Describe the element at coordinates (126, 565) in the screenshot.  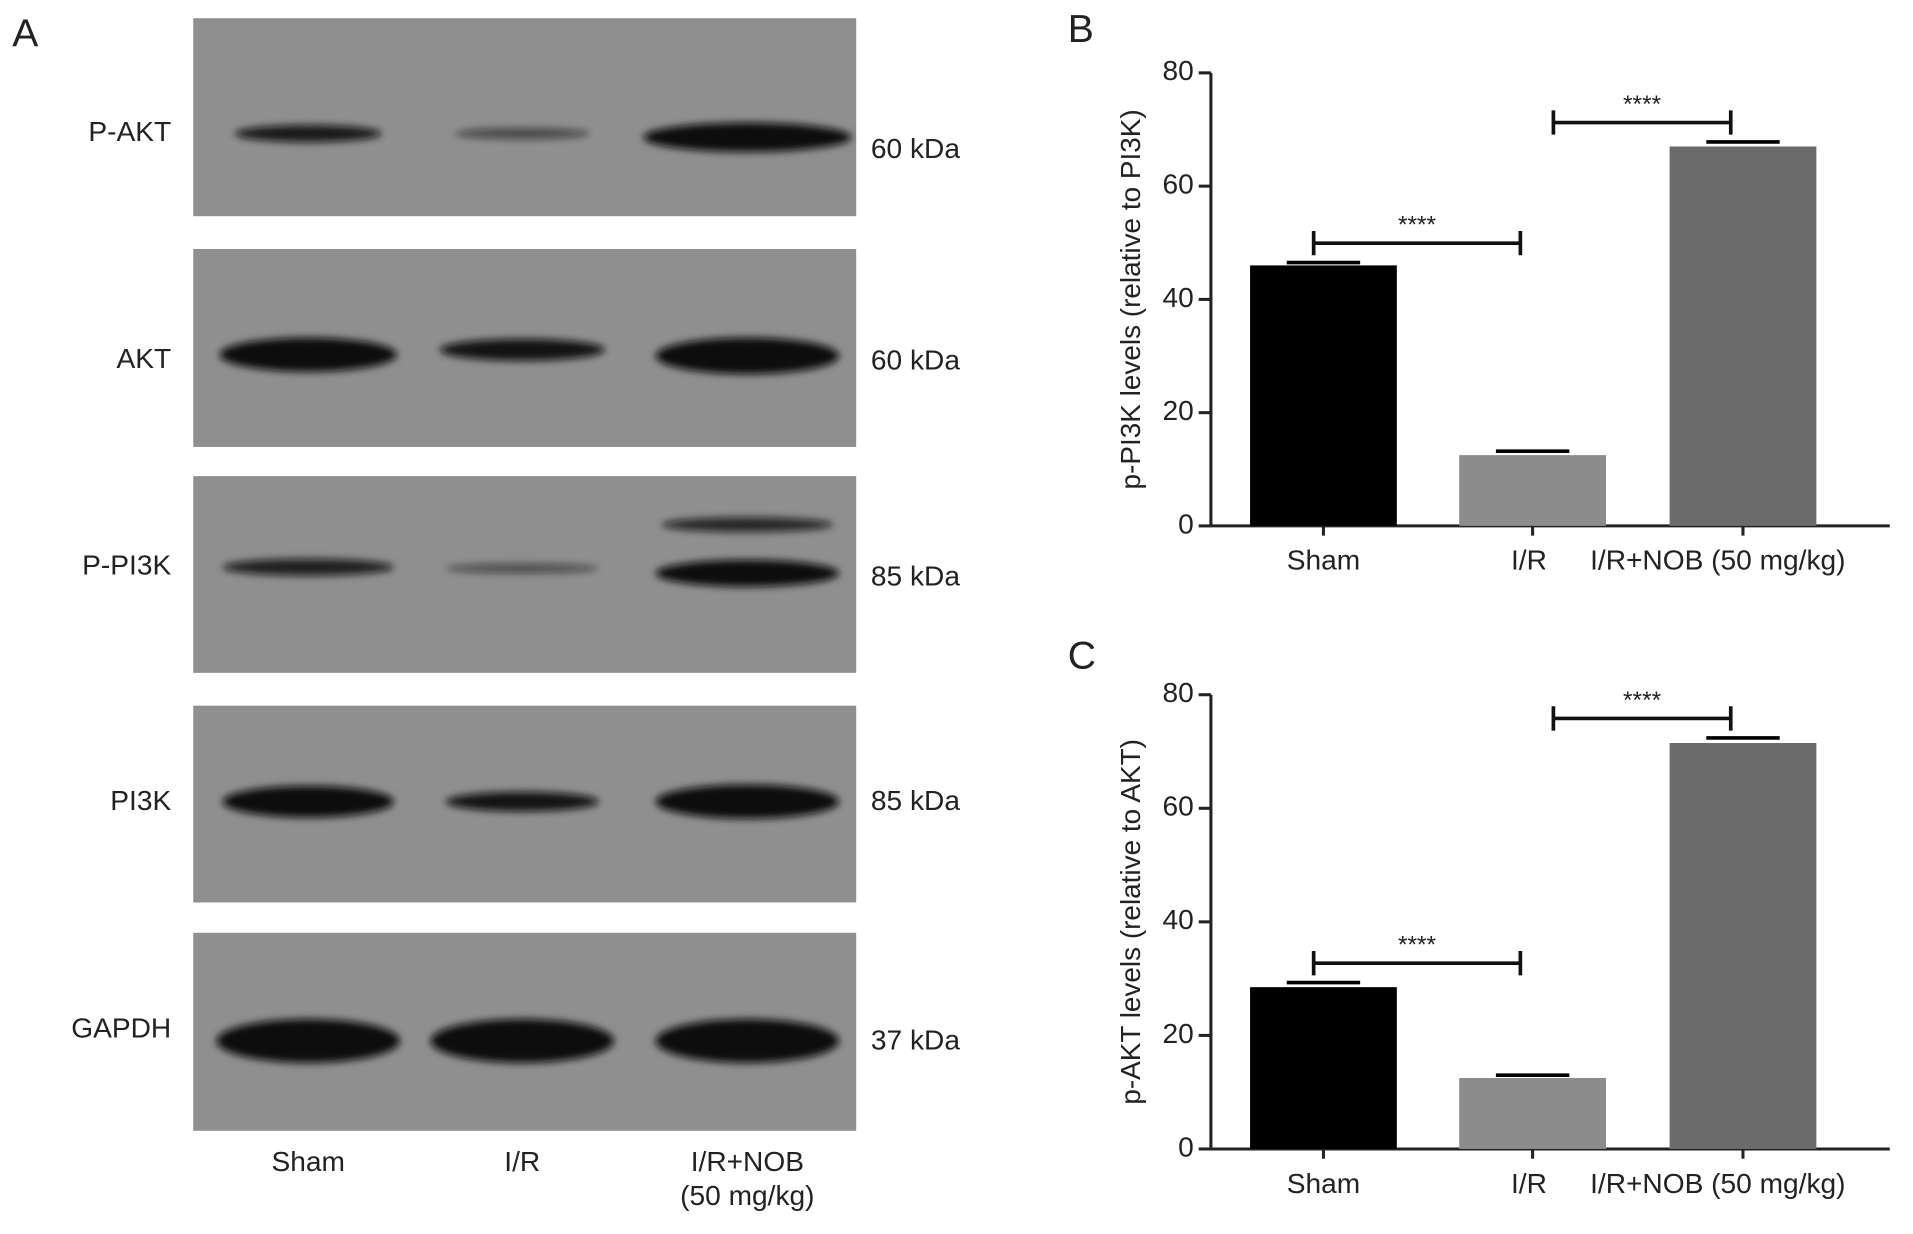
I see `row-label: P-PI3K` at that location.